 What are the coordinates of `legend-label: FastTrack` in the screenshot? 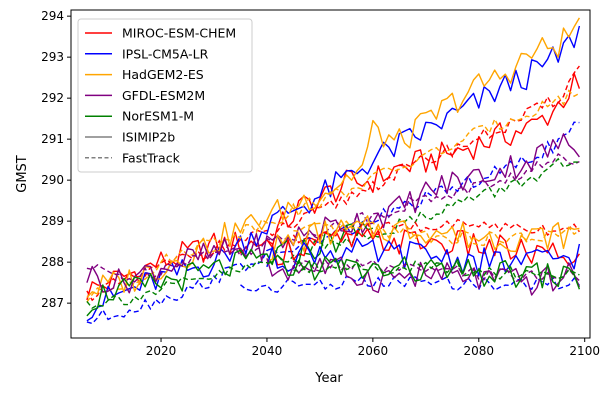 It's located at (151, 157).